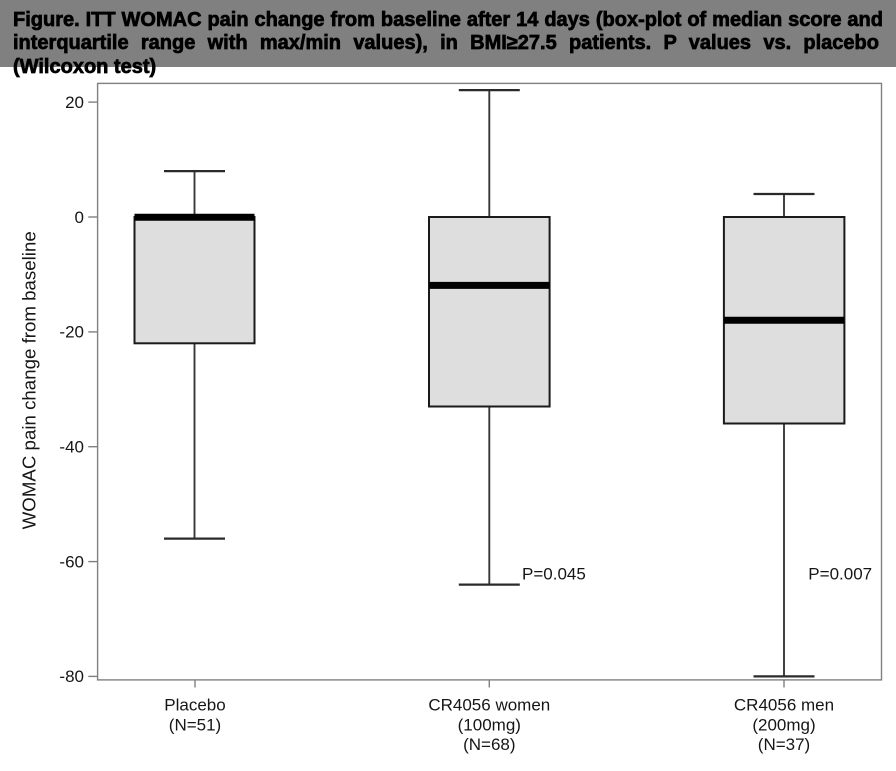 Image resolution: width=896 pixels, height=771 pixels. Describe the element at coordinates (71, 676) in the screenshot. I see `svg-text: -80` at that location.